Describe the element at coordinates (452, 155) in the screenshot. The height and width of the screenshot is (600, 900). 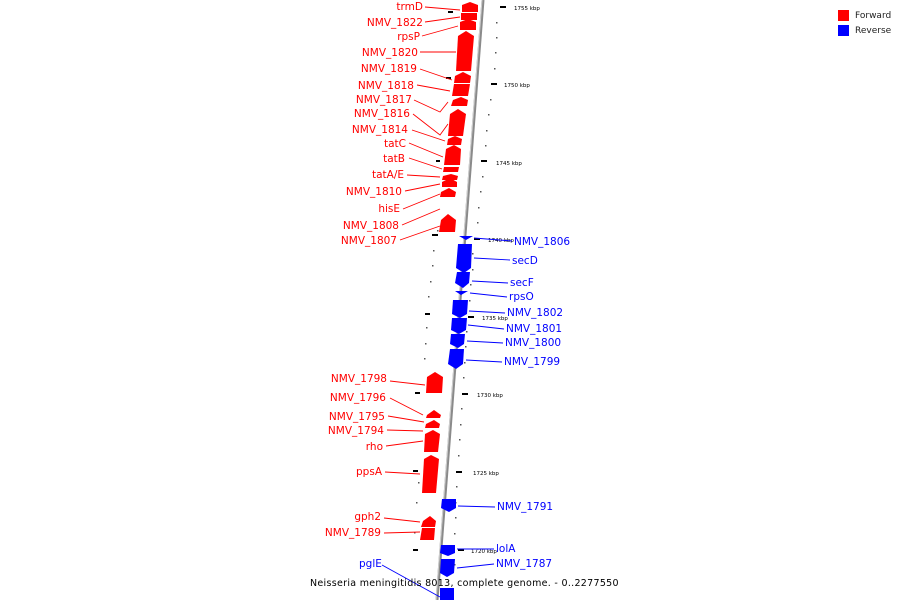
I see `gene-tatc` at that location.